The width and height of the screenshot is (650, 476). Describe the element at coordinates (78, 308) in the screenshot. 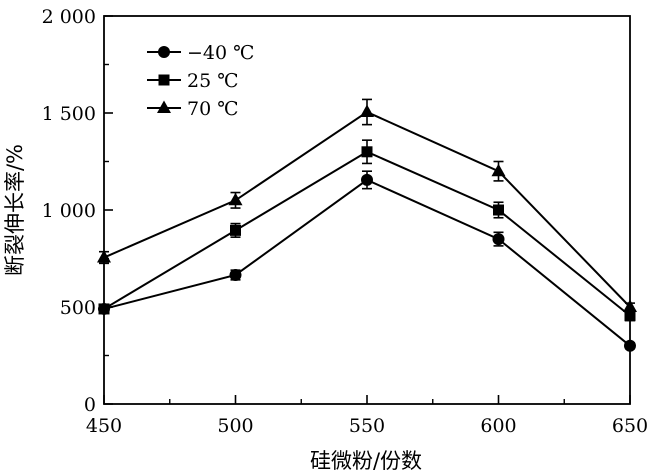

I see `y-tick-label: 500` at that location.